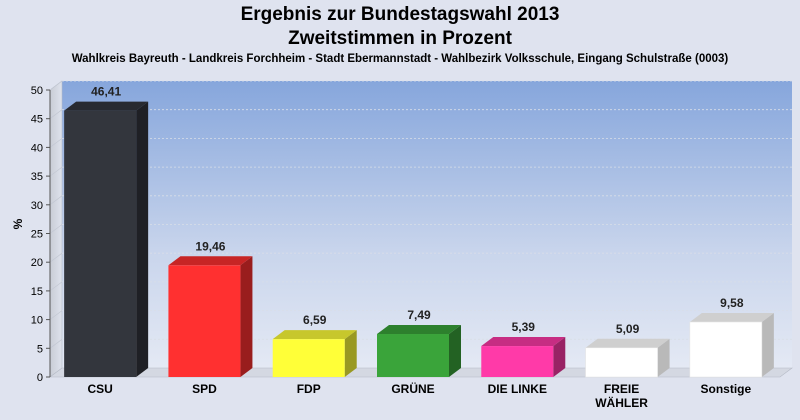  What do you see at coordinates (40, 349) in the screenshot?
I see `y-tick-label: 5` at bounding box center [40, 349].